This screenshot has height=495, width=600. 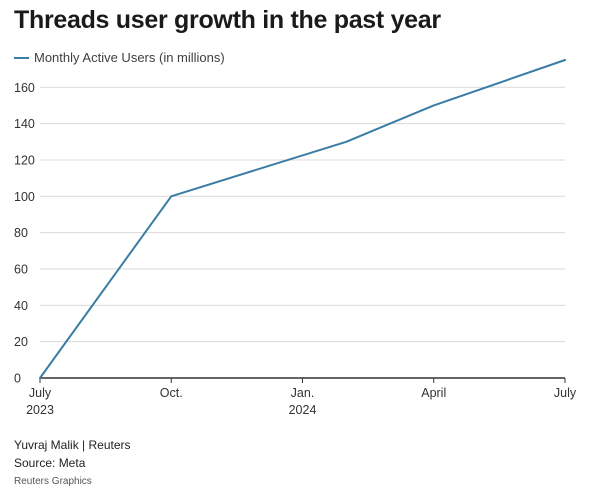 What do you see at coordinates (21, 306) in the screenshot?
I see `y-tick-label: 40` at bounding box center [21, 306].